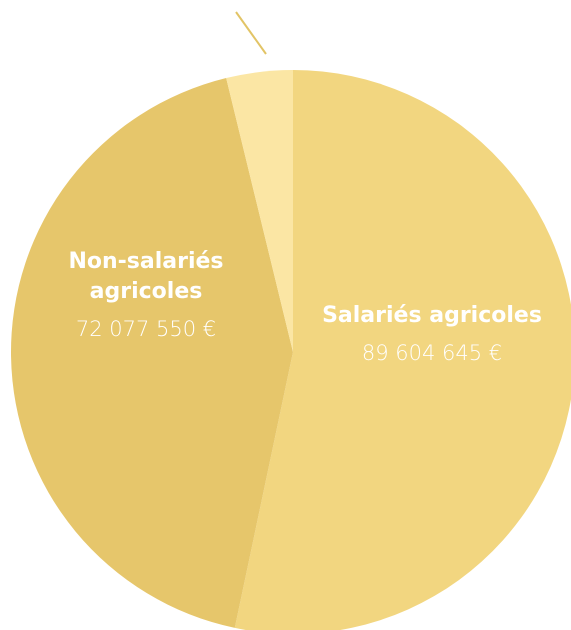 The width and height of the screenshot is (571, 630). What do you see at coordinates (432, 315) in the screenshot?
I see `slice-label: Salariés agricoles` at bounding box center [432, 315].